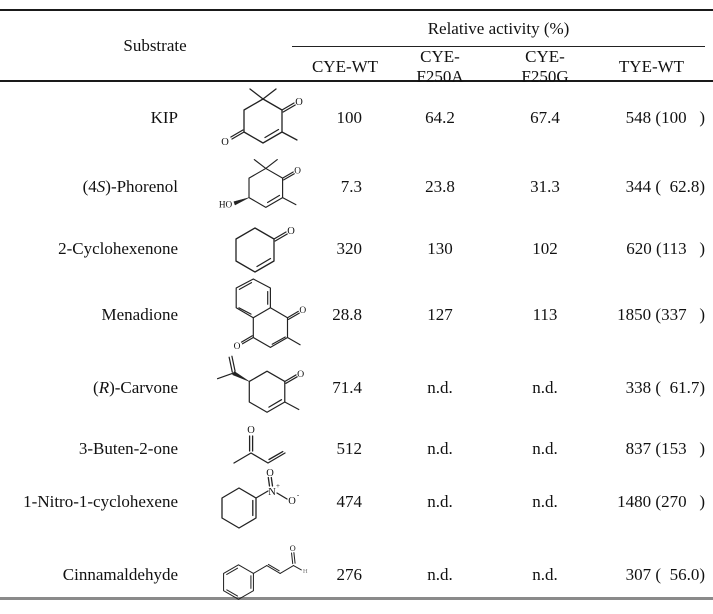 The width and height of the screenshot is (713, 614). I want to click on substrate-name: Menadione, so click(139, 314).